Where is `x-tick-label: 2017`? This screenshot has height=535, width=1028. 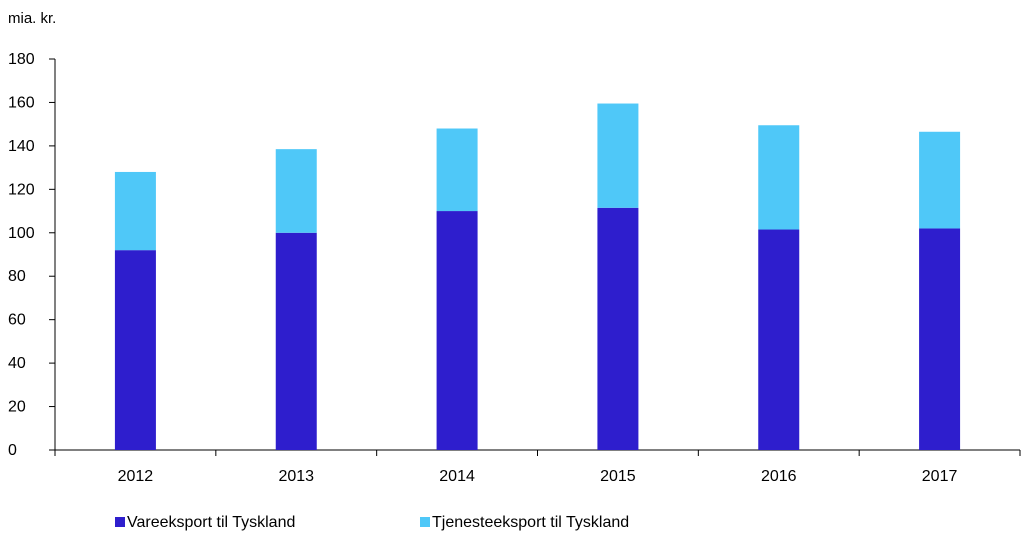 x-tick-label: 2017 is located at coordinates (940, 476).